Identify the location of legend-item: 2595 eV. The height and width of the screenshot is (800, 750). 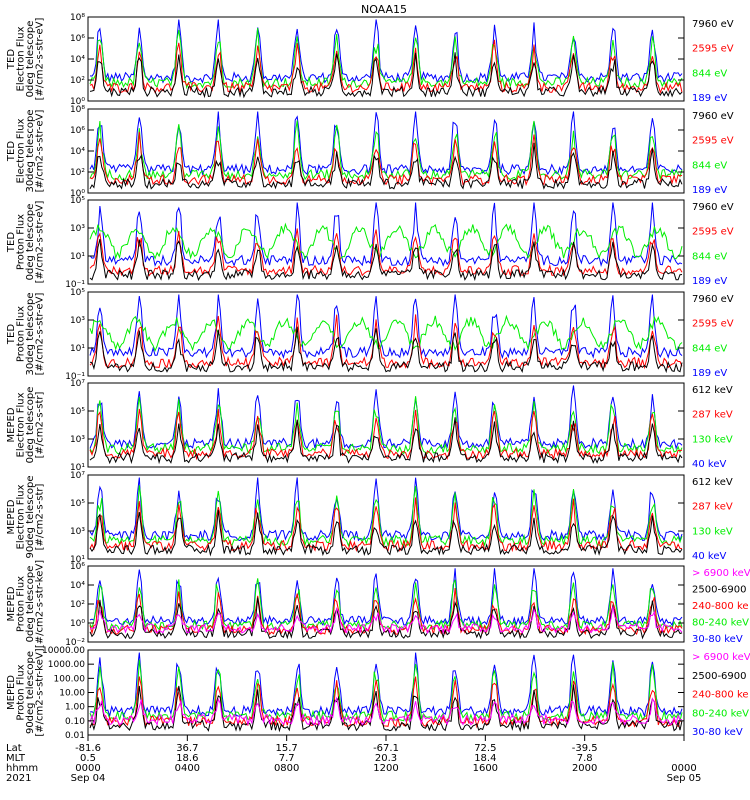
(713, 141).